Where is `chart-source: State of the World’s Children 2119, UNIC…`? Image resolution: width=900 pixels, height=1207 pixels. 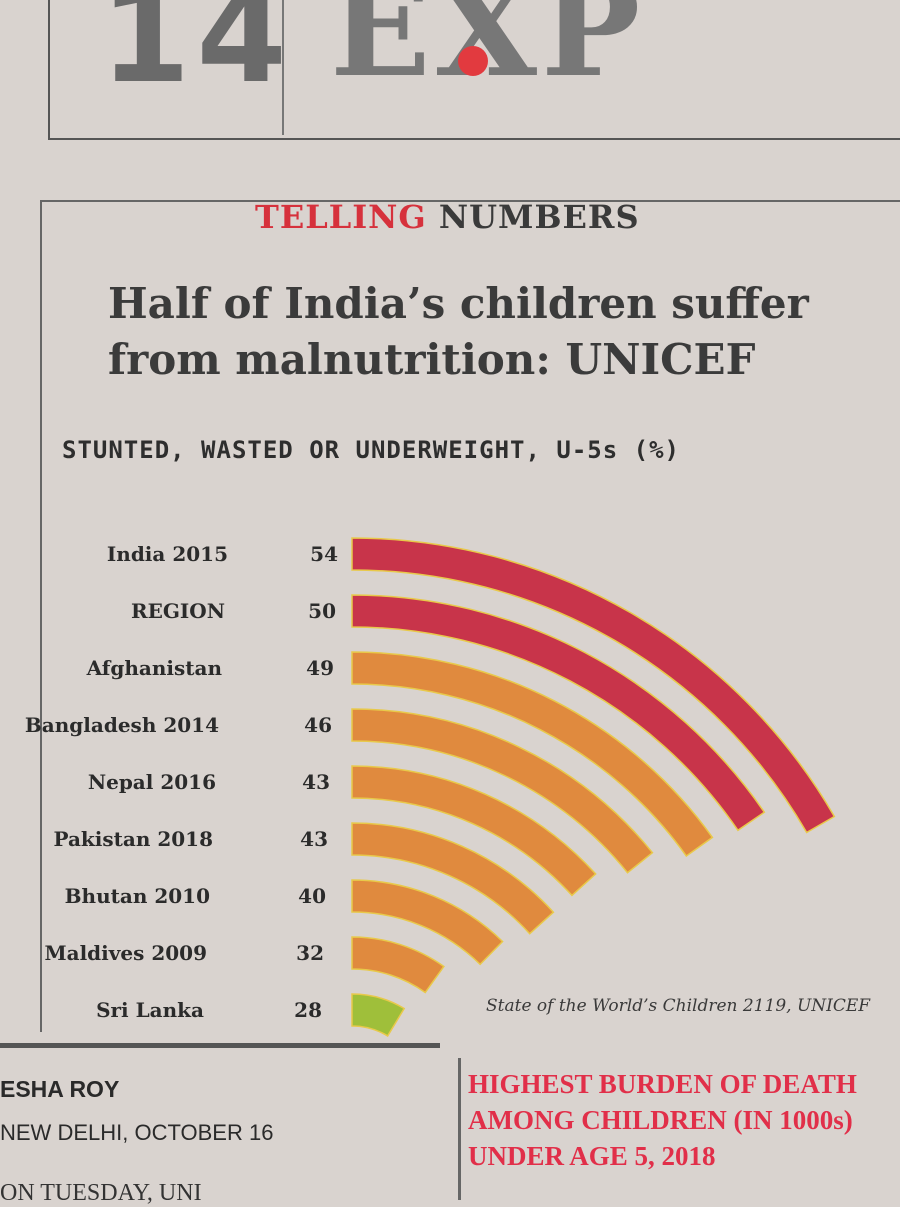 chart-source: State of the World’s Children 2119, UNIC… is located at coordinates (678, 1006).